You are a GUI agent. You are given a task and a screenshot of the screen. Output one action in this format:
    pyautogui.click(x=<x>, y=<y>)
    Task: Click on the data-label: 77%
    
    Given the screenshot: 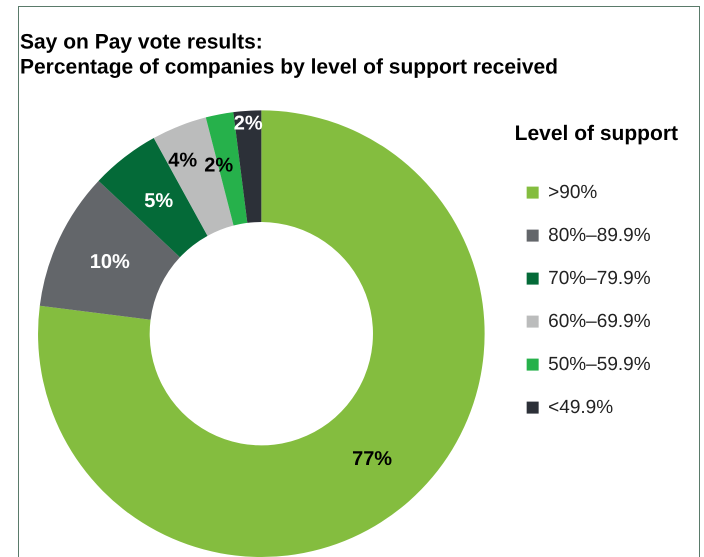 What is the action you would take?
    pyautogui.click(x=372, y=459)
    